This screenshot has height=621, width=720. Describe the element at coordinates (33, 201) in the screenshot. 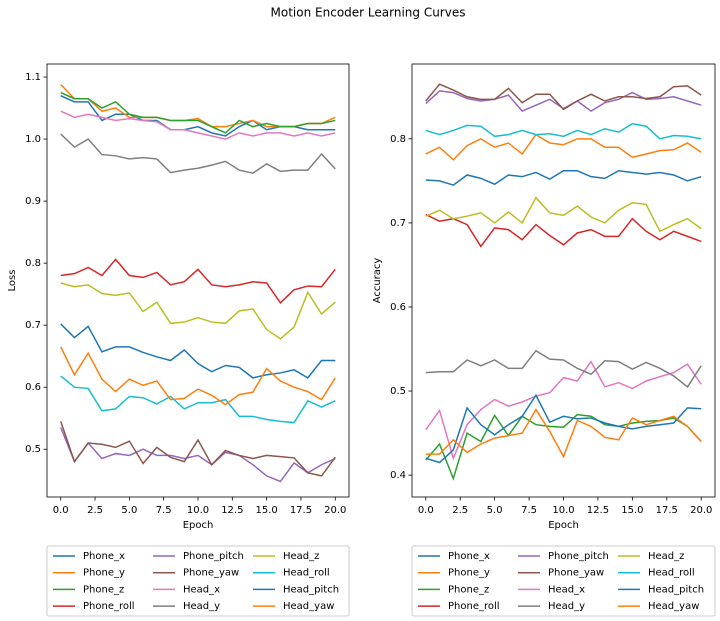

I see `y-tick-label: 0.9` at that location.